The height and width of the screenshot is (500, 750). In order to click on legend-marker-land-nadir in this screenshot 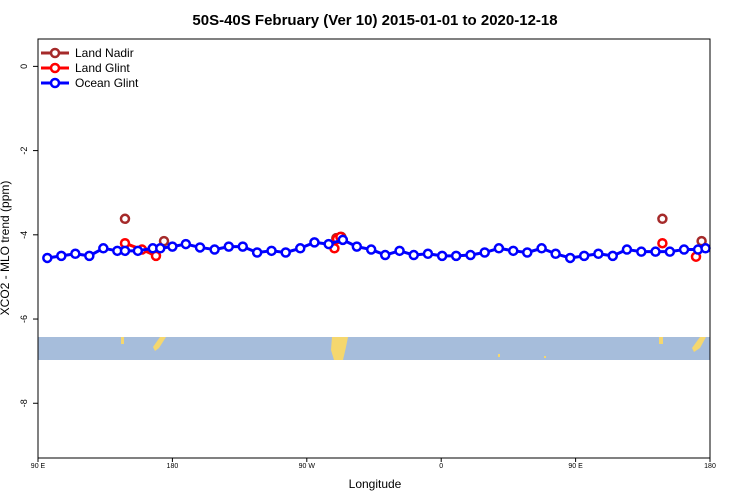, I will do `click(55, 53)`.